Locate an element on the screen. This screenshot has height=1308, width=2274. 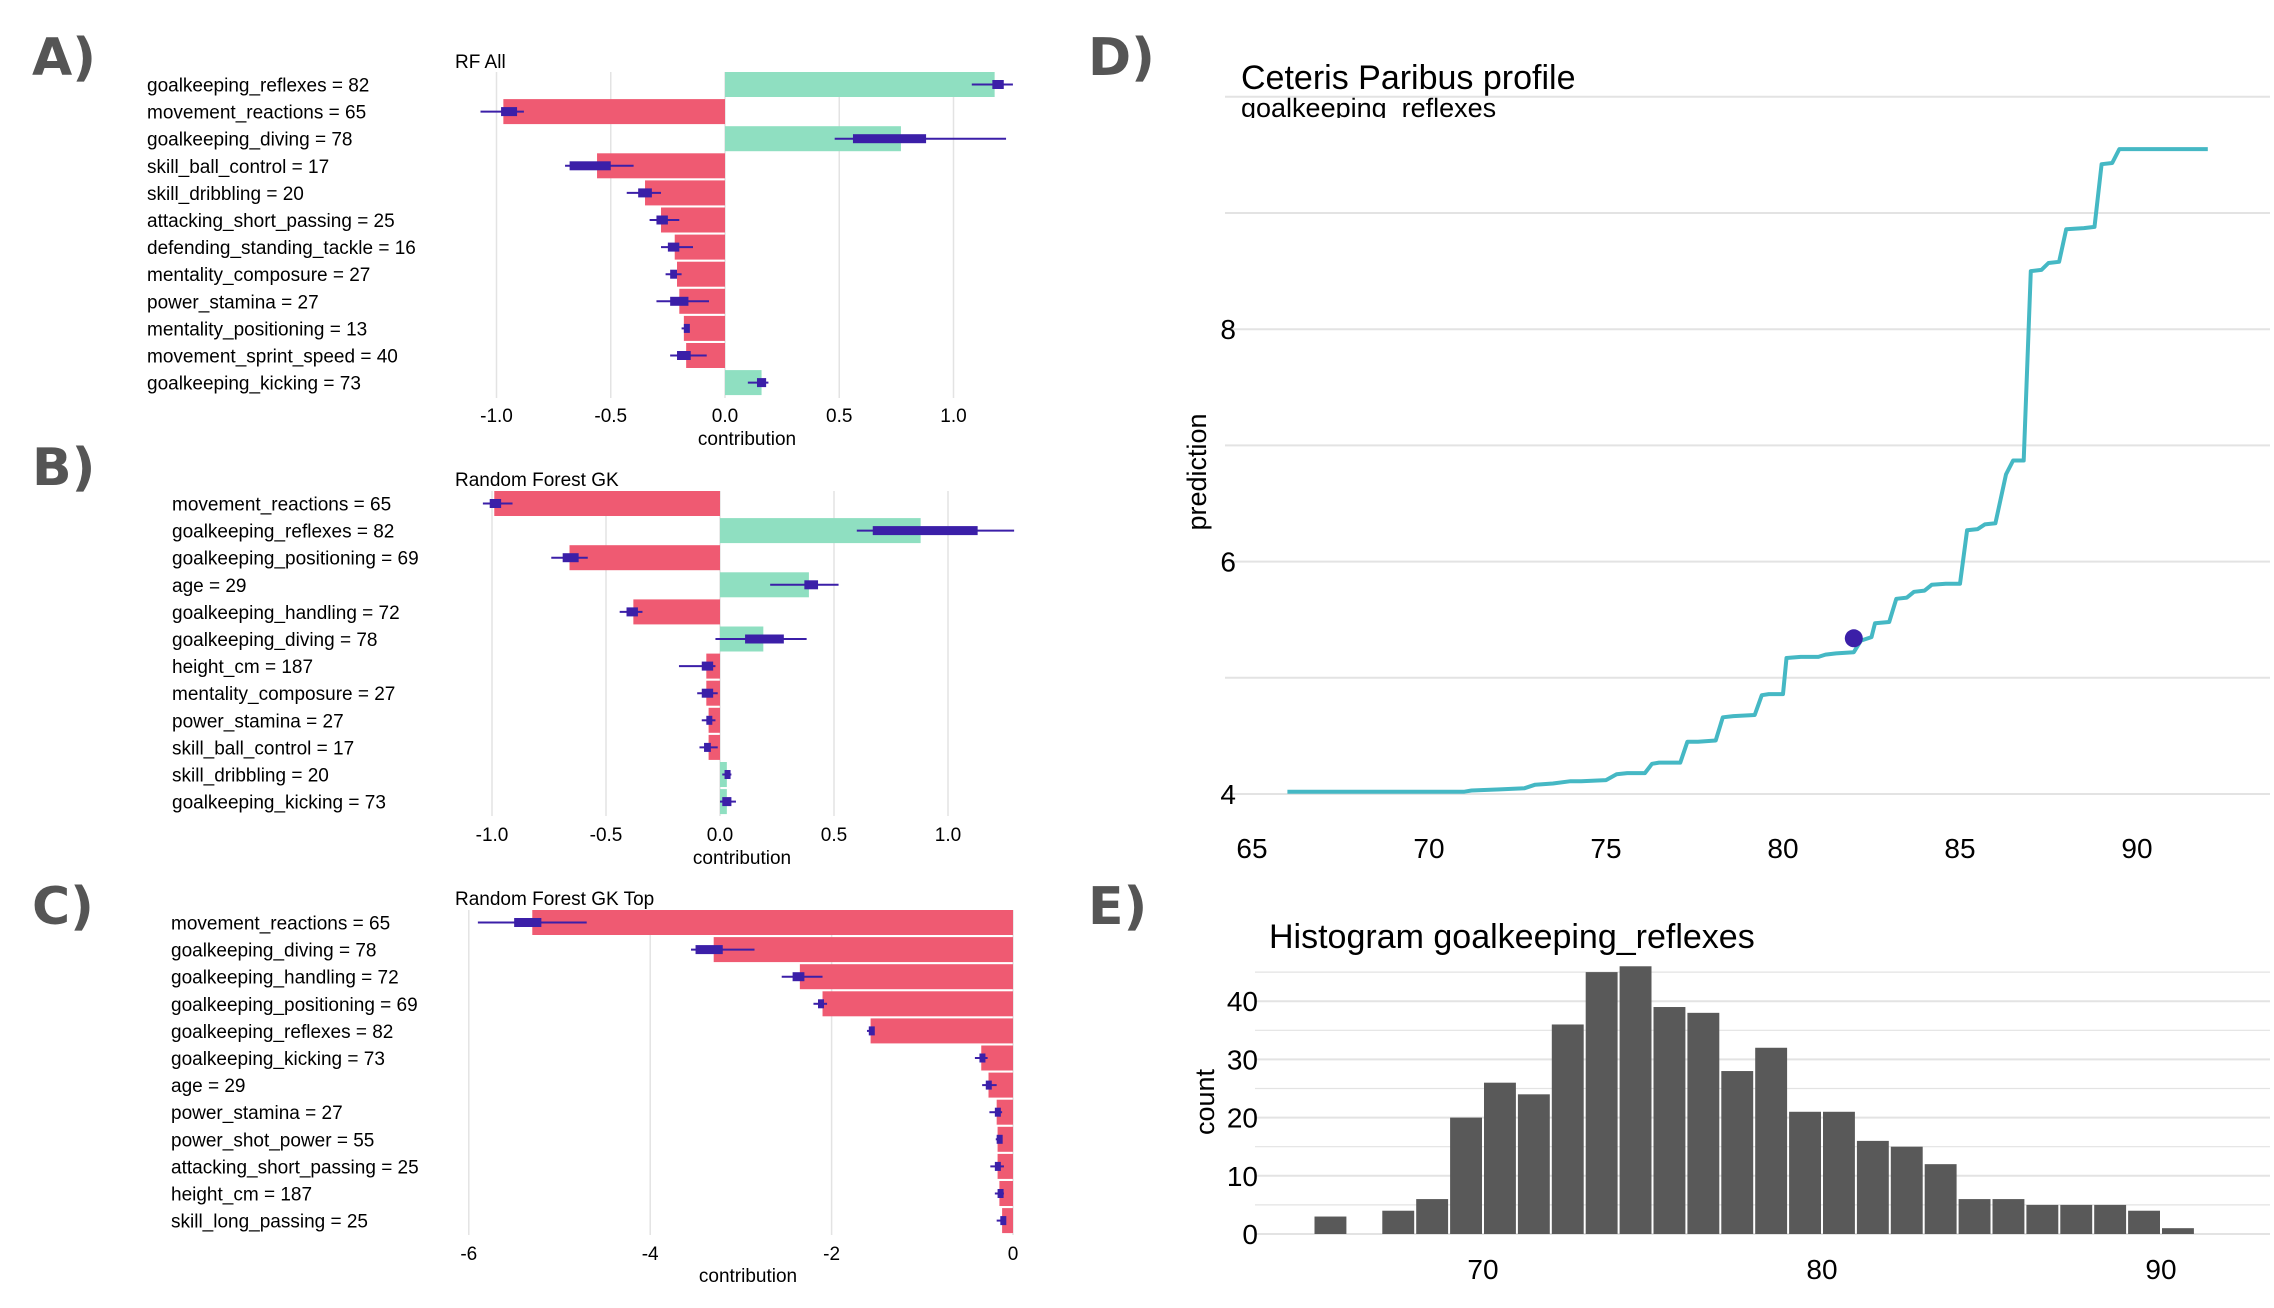
chart-title: RF All is located at coordinates (480, 62).